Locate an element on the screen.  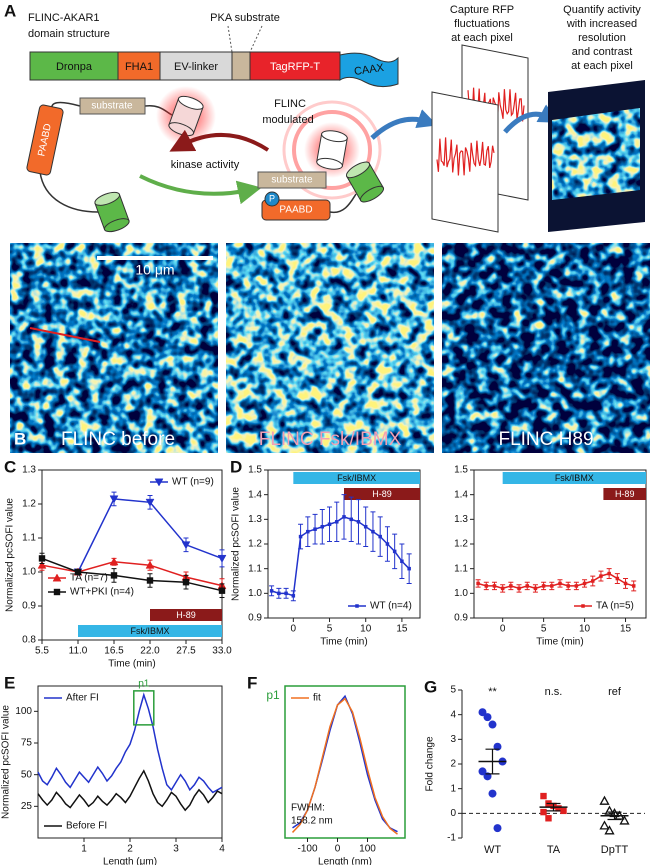
caption: Quantify activity is located at coordinates (602, 10).